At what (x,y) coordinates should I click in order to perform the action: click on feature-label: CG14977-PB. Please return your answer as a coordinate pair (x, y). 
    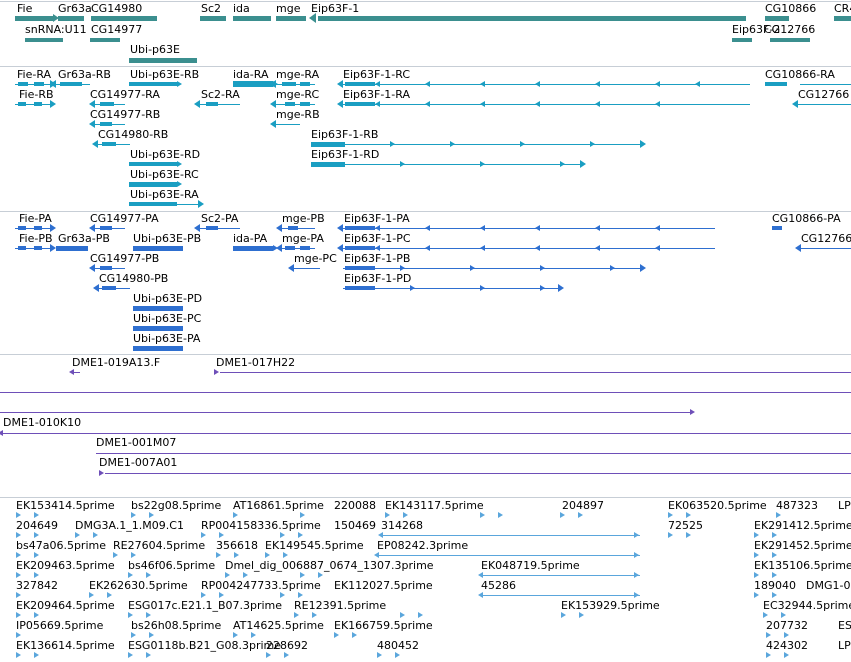
    Looking at the image, I should click on (125, 258).